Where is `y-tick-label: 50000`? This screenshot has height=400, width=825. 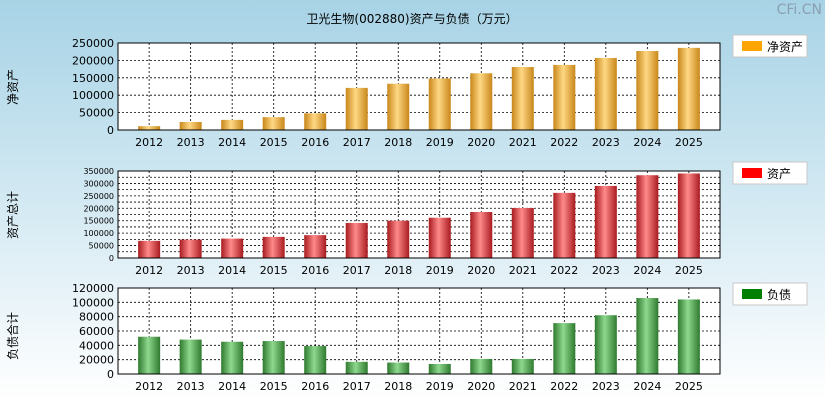 y-tick-label: 50000 is located at coordinates (96, 113).